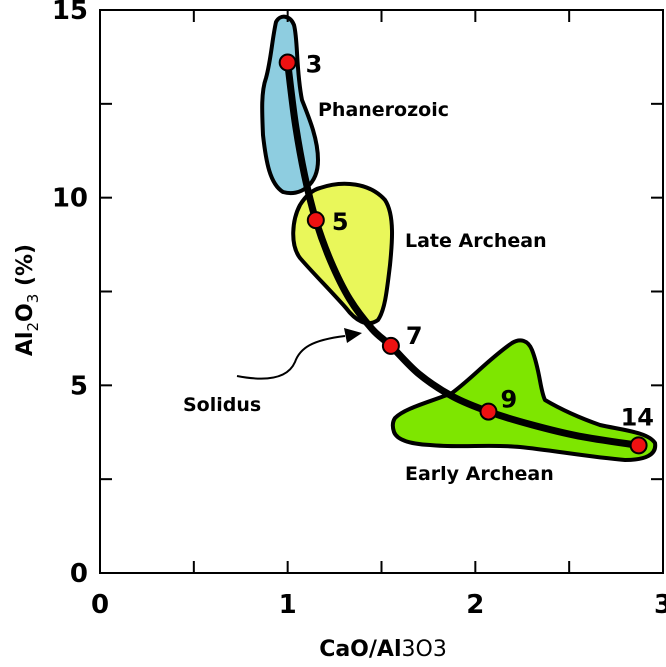 The image size is (666, 667). I want to click on x-tick-label: 3, so click(660, 605).